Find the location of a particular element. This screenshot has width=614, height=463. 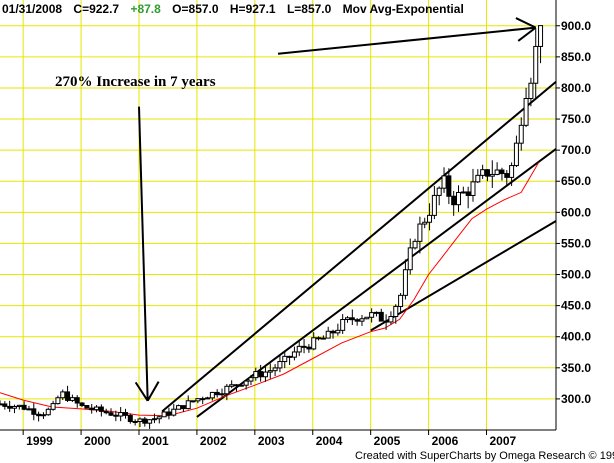

header-date: 01/31/2008 is located at coordinates (32, 9).